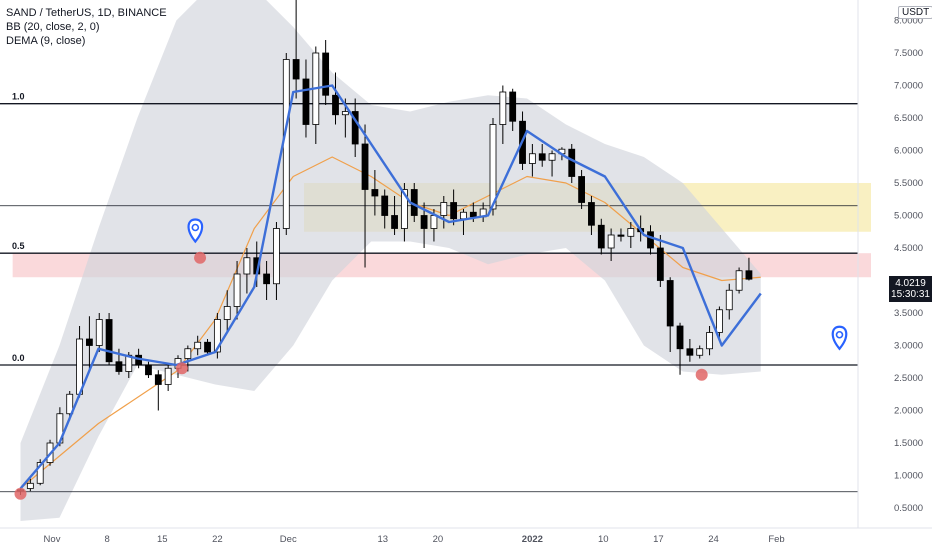  What do you see at coordinates (288, 539) in the screenshot?
I see `x-tick-label: Dec` at bounding box center [288, 539].